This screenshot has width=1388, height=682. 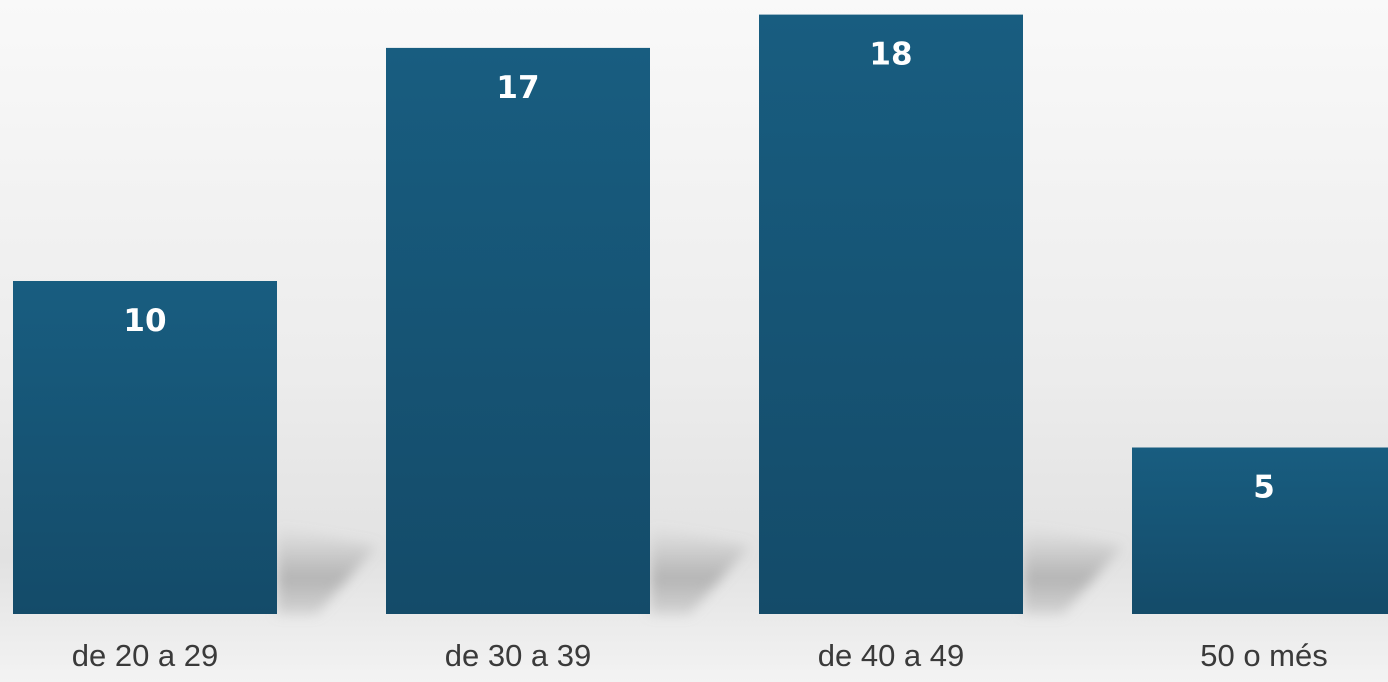 What do you see at coordinates (145, 655) in the screenshot?
I see `x-tick-label: de 20 a 29` at bounding box center [145, 655].